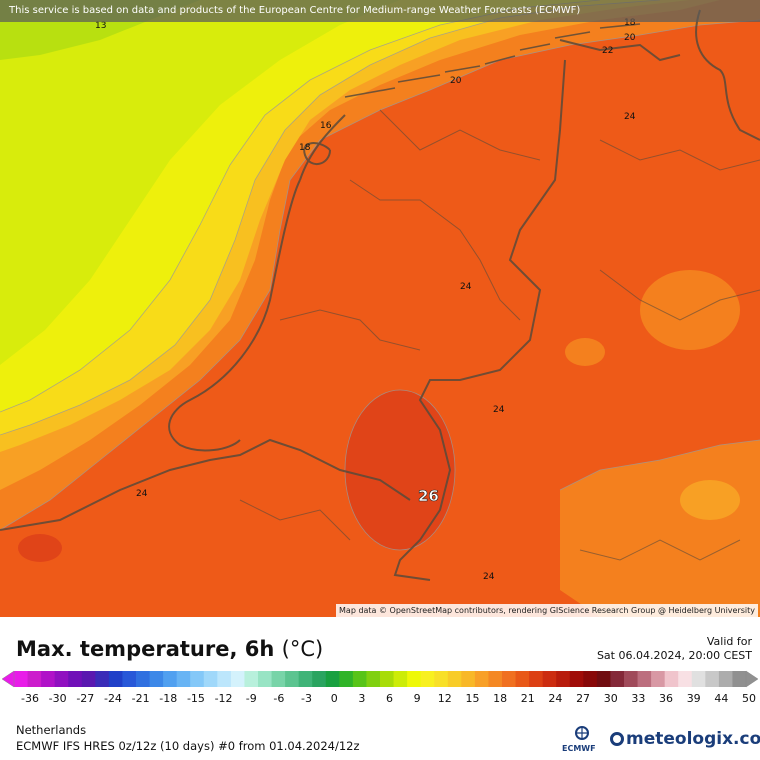 This screenshot has height=760, width=760. I want to click on valid-time: Sat 06.04.2024, 20:00 CEST, so click(674, 655).